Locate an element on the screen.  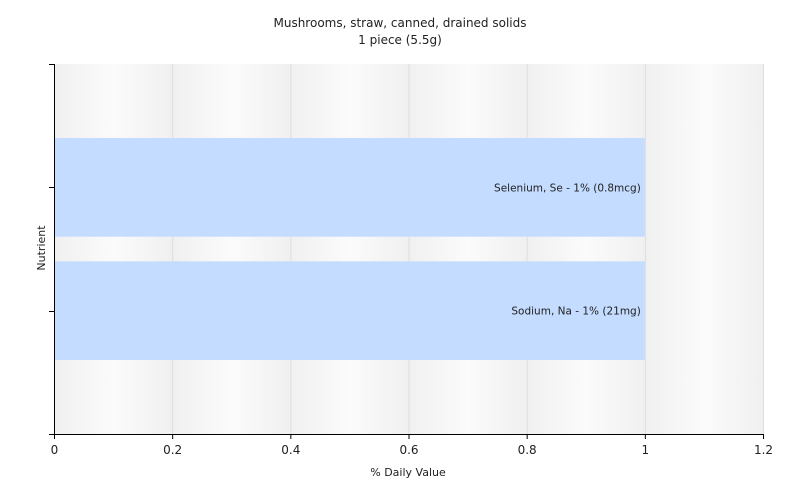
x-axis-title: % Daily Value is located at coordinates (408, 472).